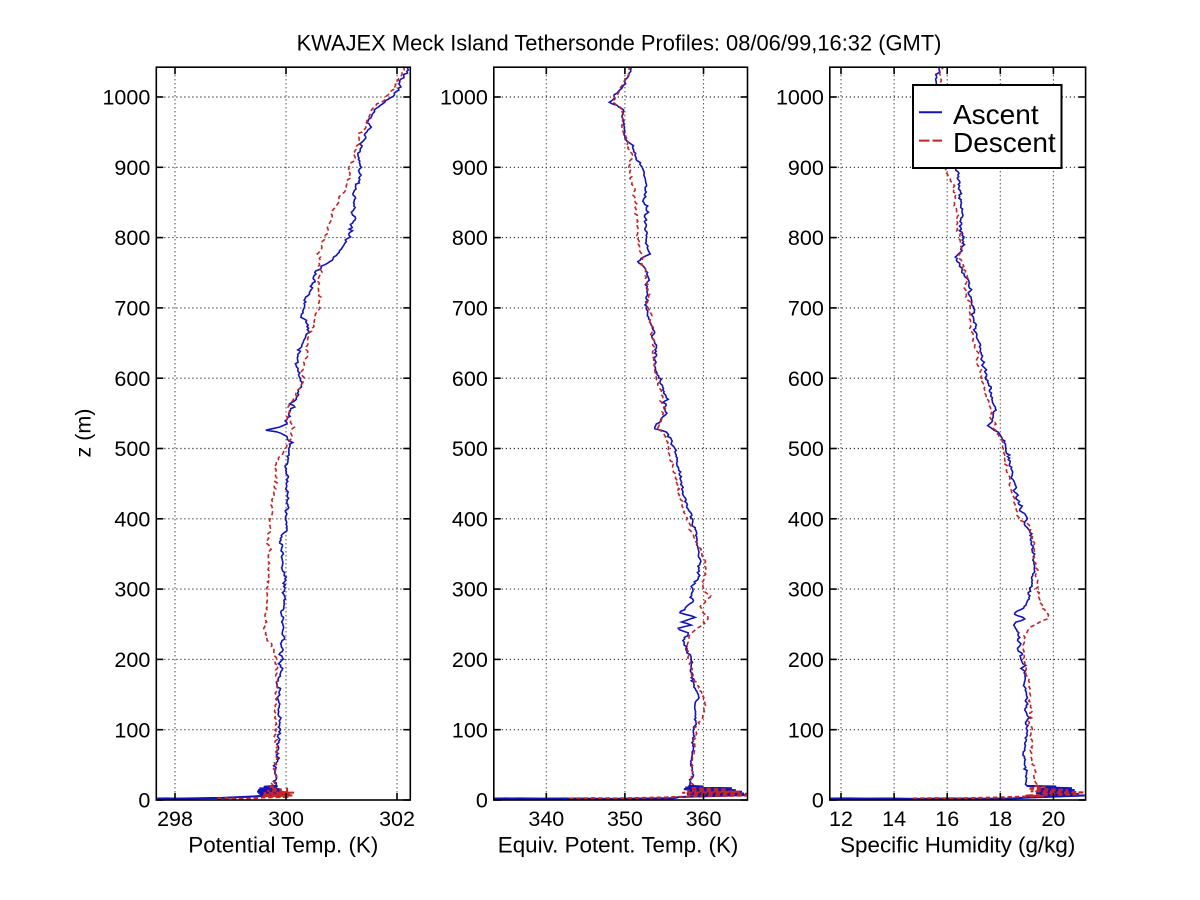 The height and width of the screenshot is (900, 1200). What do you see at coordinates (546, 819) in the screenshot?
I see `svg-text: 340` at bounding box center [546, 819].